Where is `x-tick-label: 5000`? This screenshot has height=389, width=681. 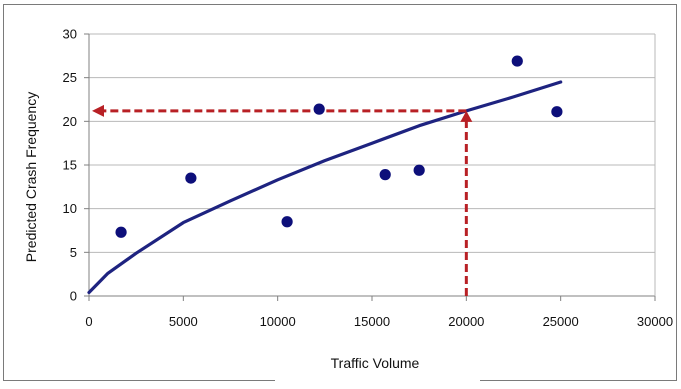
x-tick-label: 5000 is located at coordinates (183, 321).